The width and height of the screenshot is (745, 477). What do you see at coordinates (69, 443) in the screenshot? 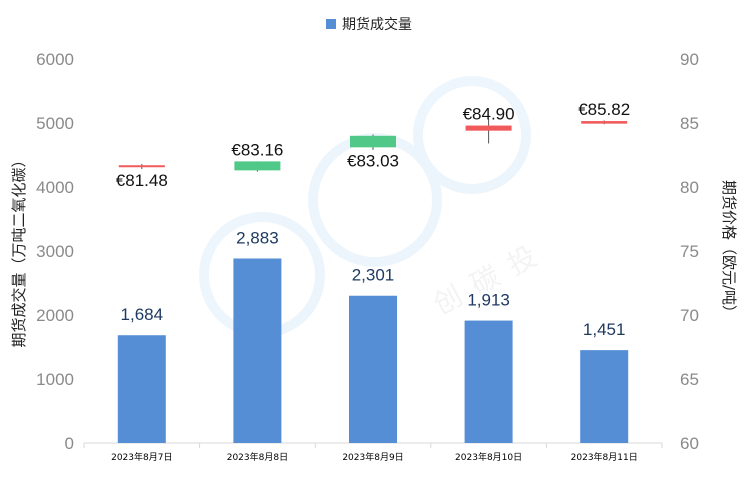
I see `left-tick-label: 0` at bounding box center [69, 443].